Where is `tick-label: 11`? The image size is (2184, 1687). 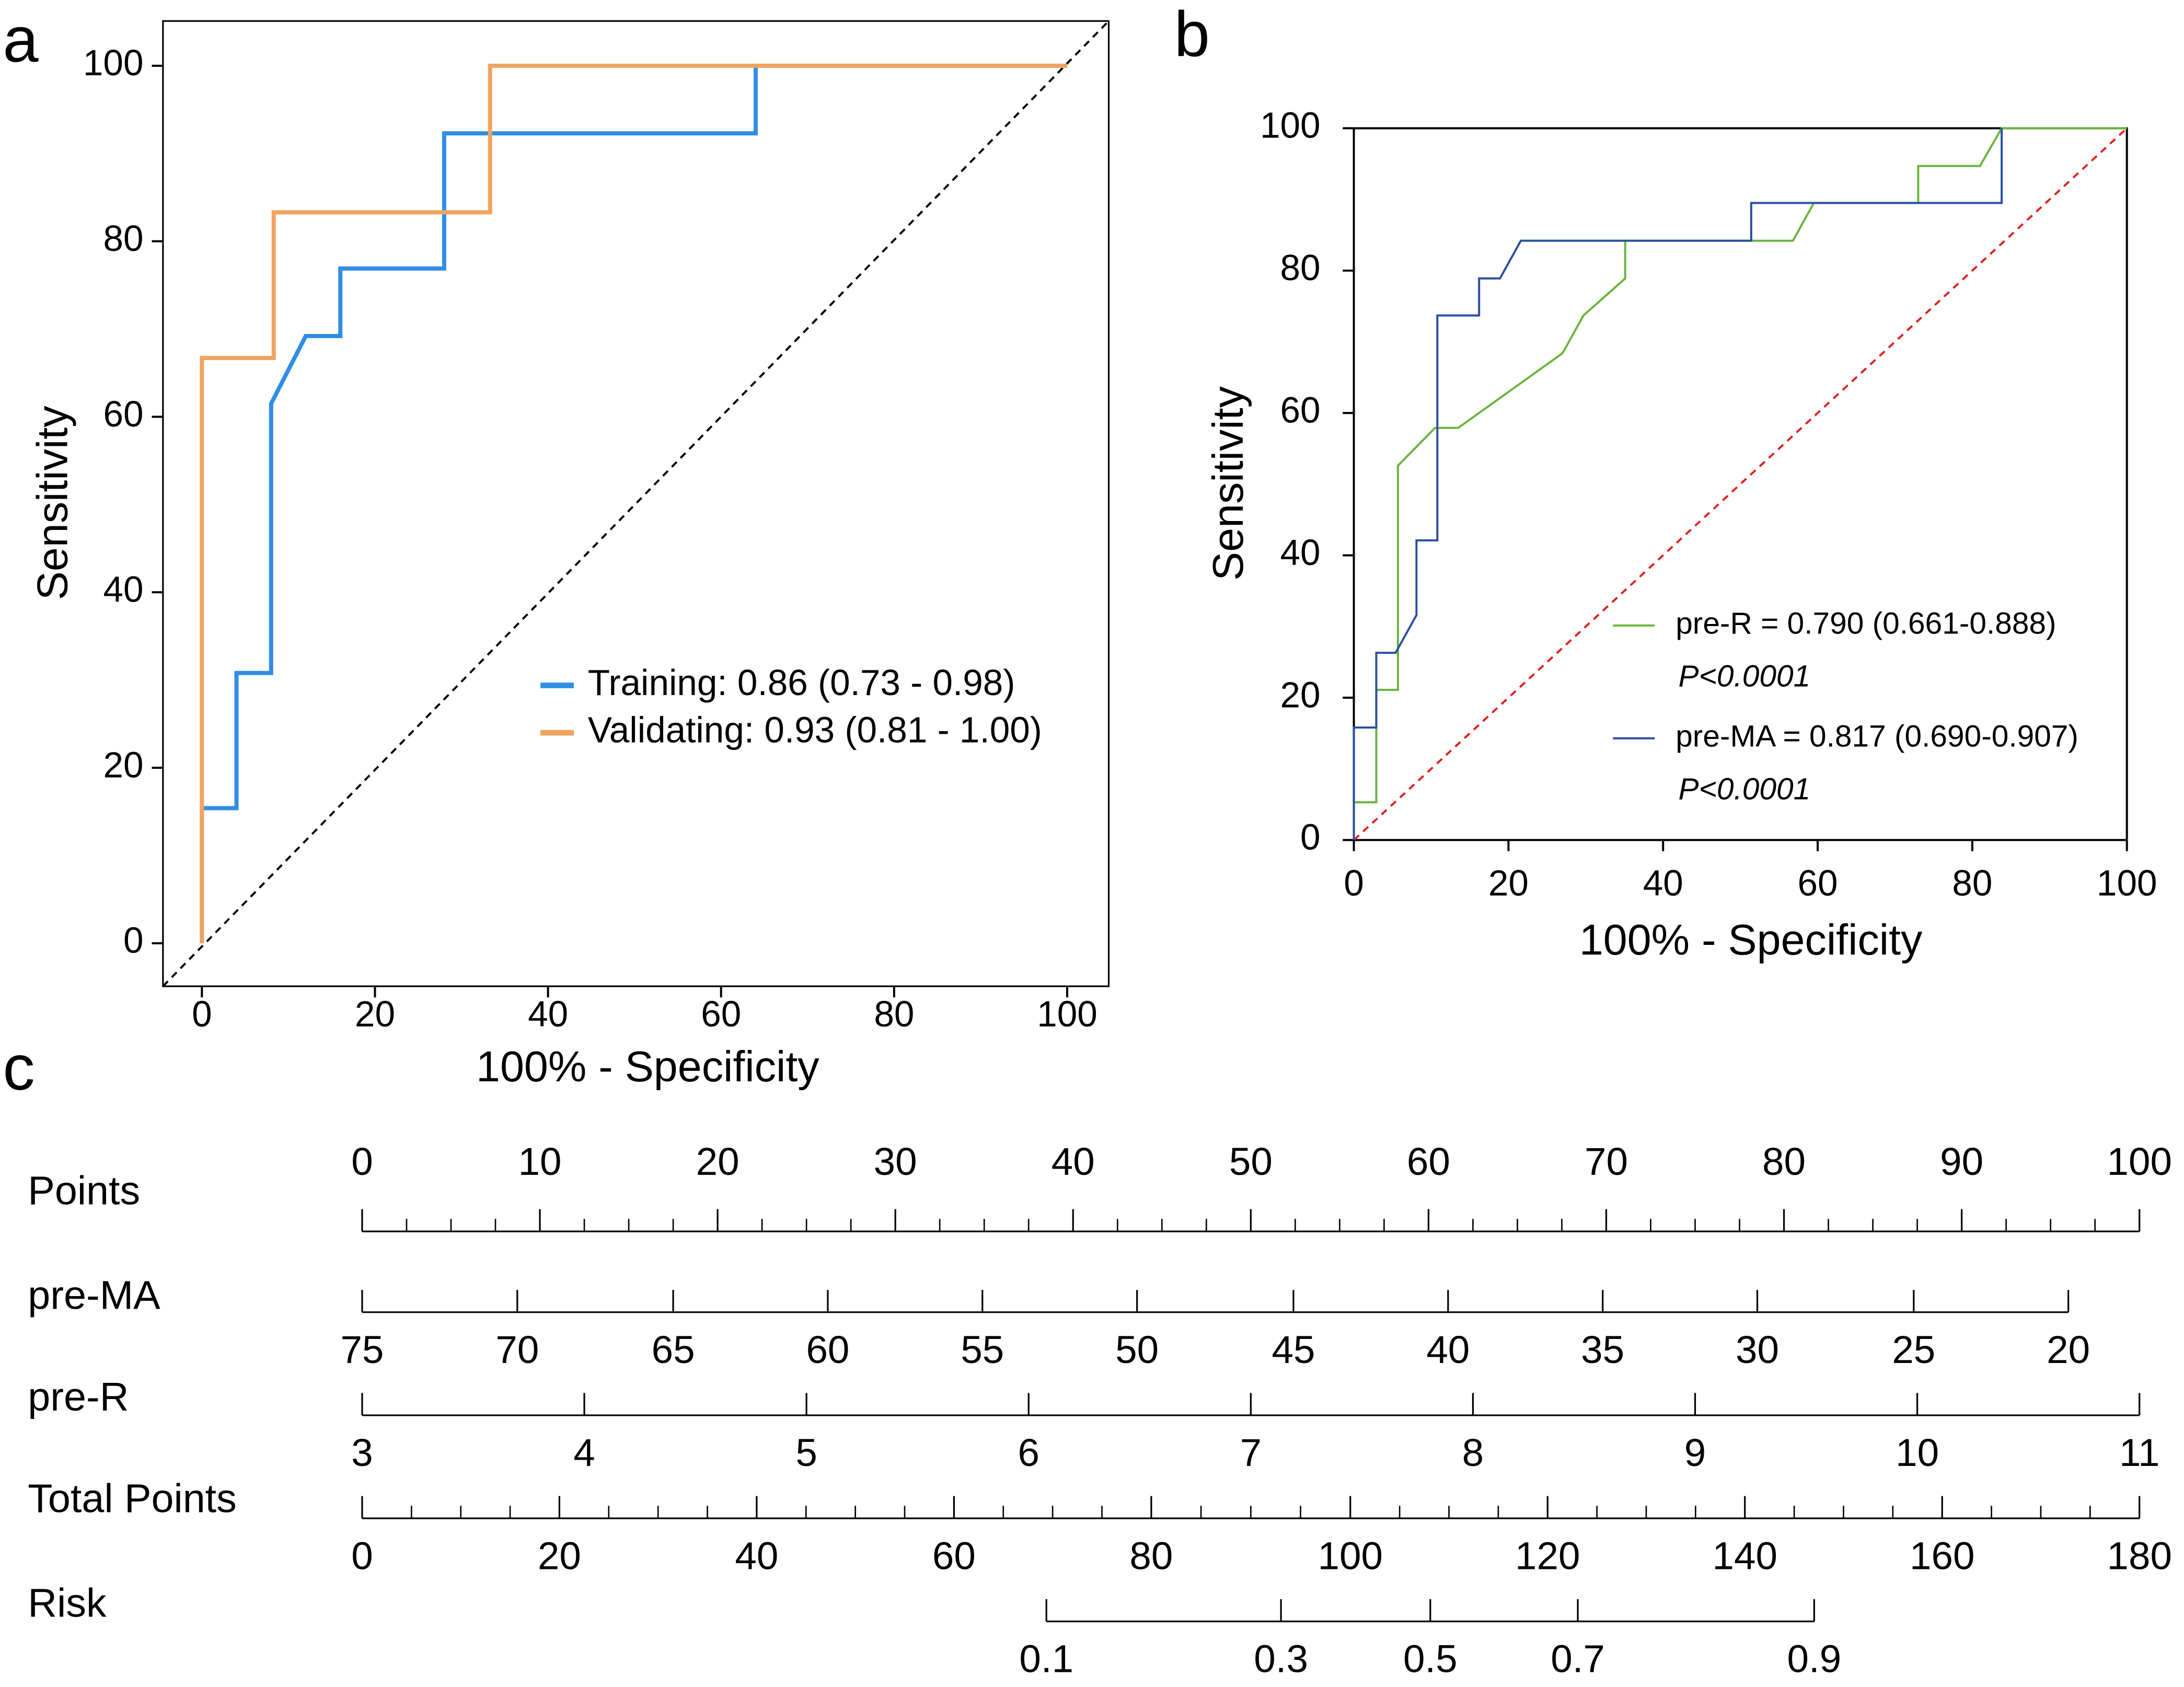 tick-label: 11 is located at coordinates (2139, 1452).